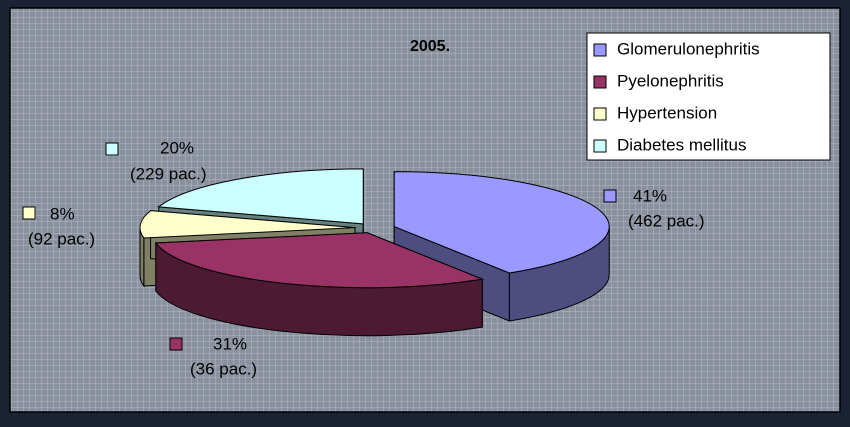 Image resolution: width=850 pixels, height=427 pixels. I want to click on data-label: 31%, so click(230, 343).